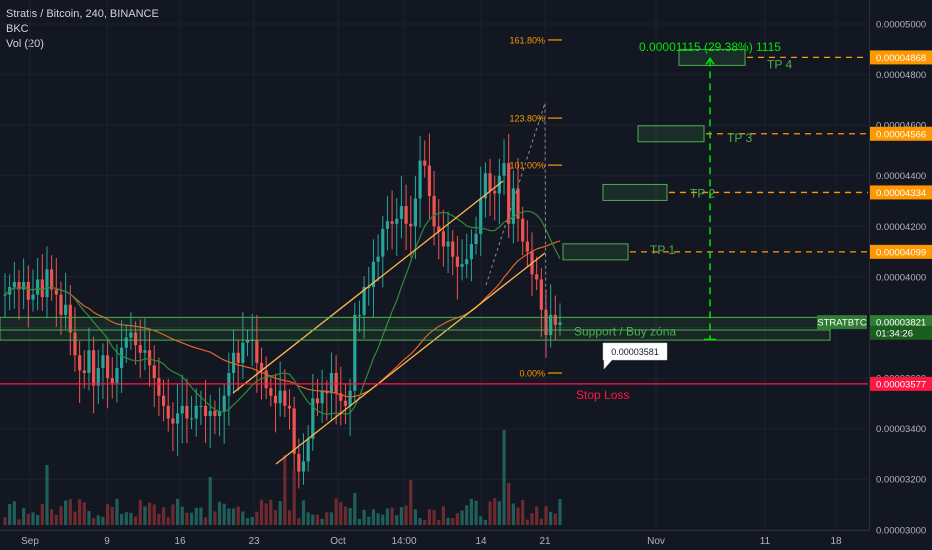 This screenshot has width=932, height=550. Describe the element at coordinates (901, 429) in the screenshot. I see `y-axis-tick-label: 0.00003400` at that location.